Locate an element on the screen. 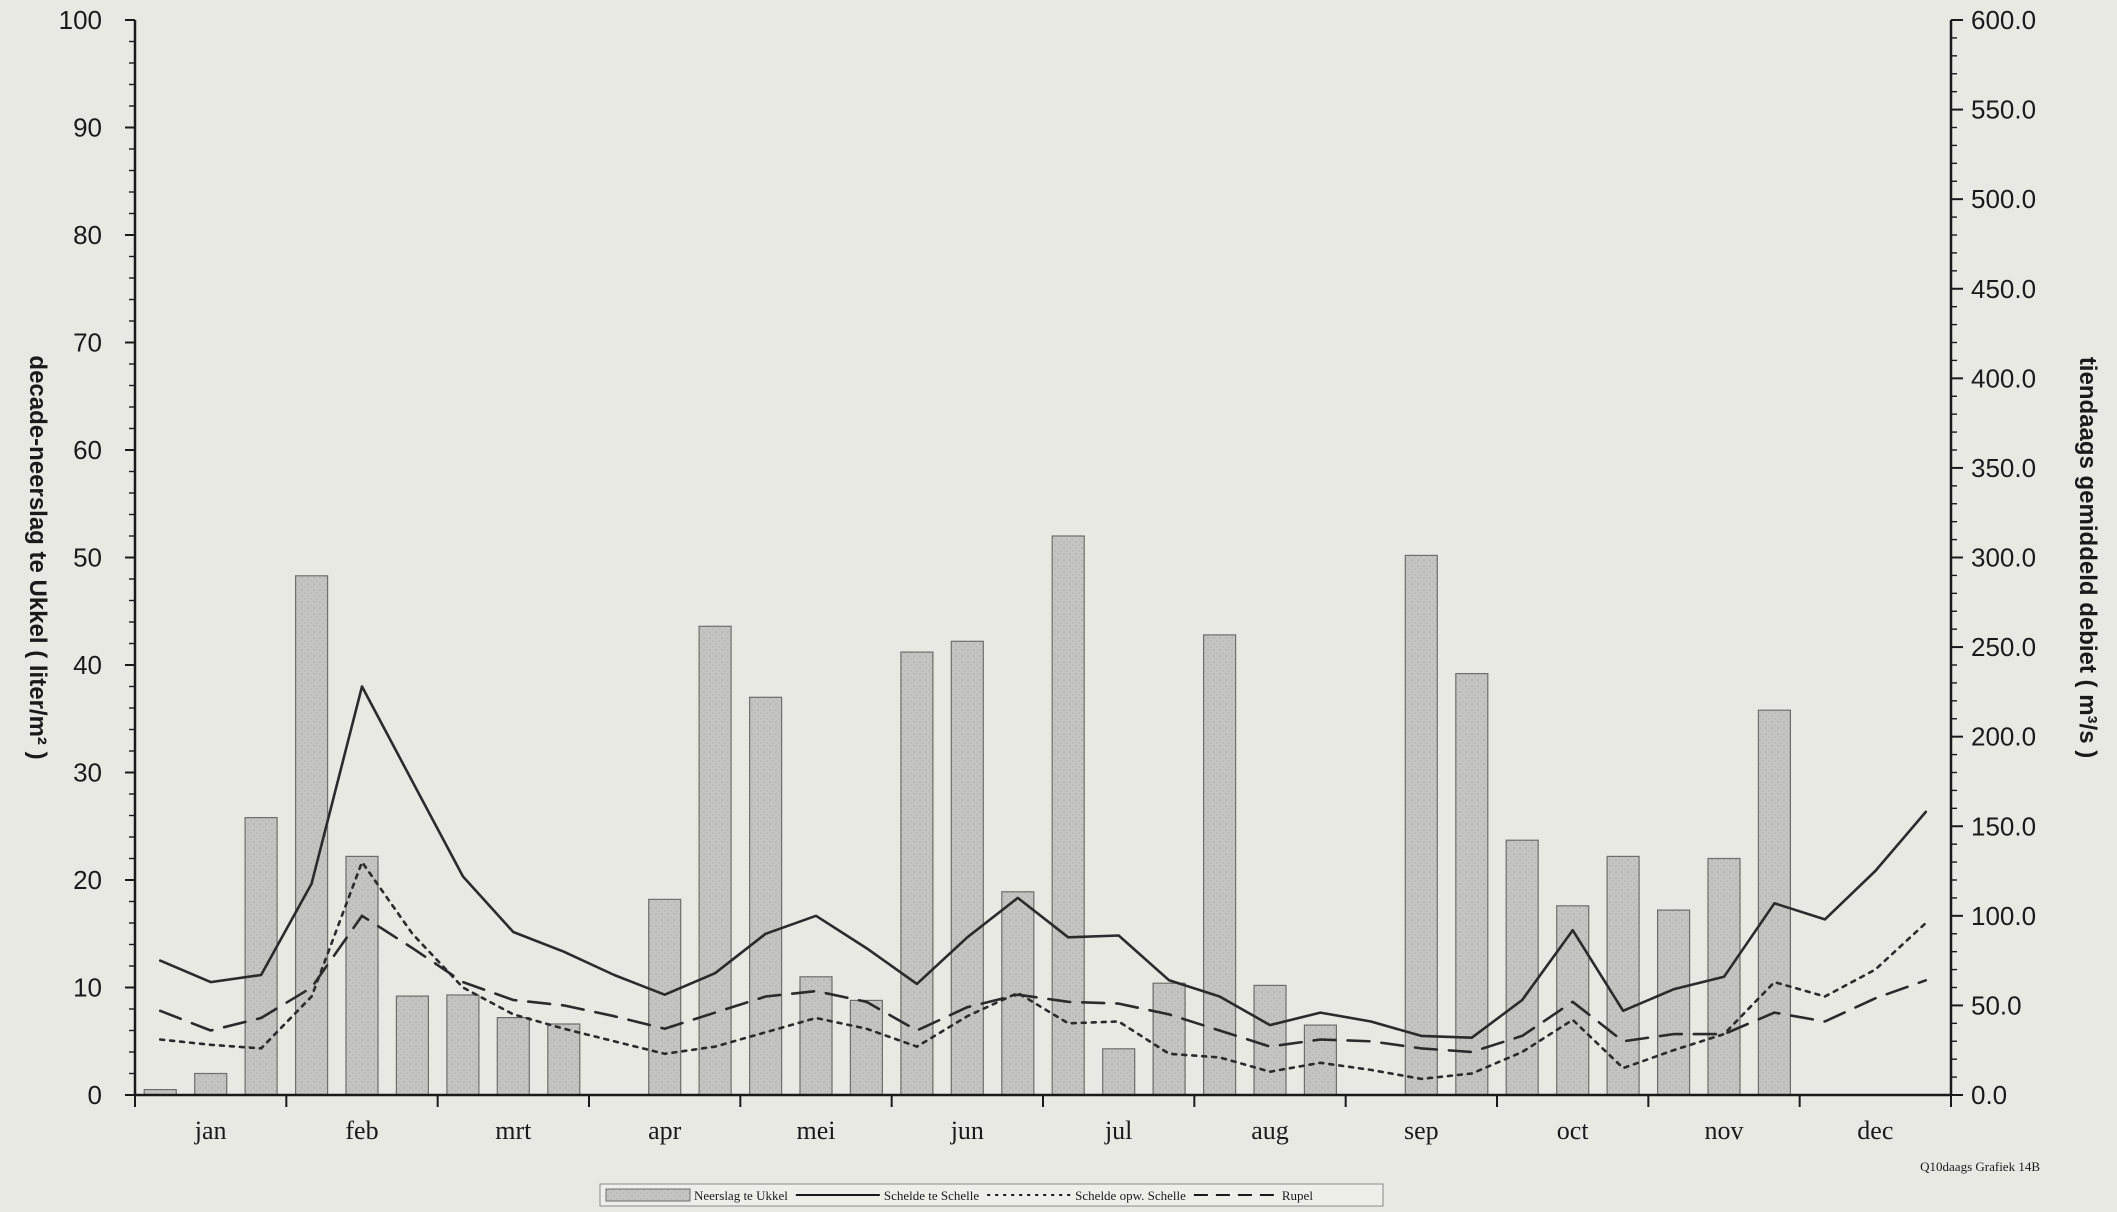 This screenshot has width=2117, height=1212. x-tick-label-aug: aug is located at coordinates (1270, 1130).